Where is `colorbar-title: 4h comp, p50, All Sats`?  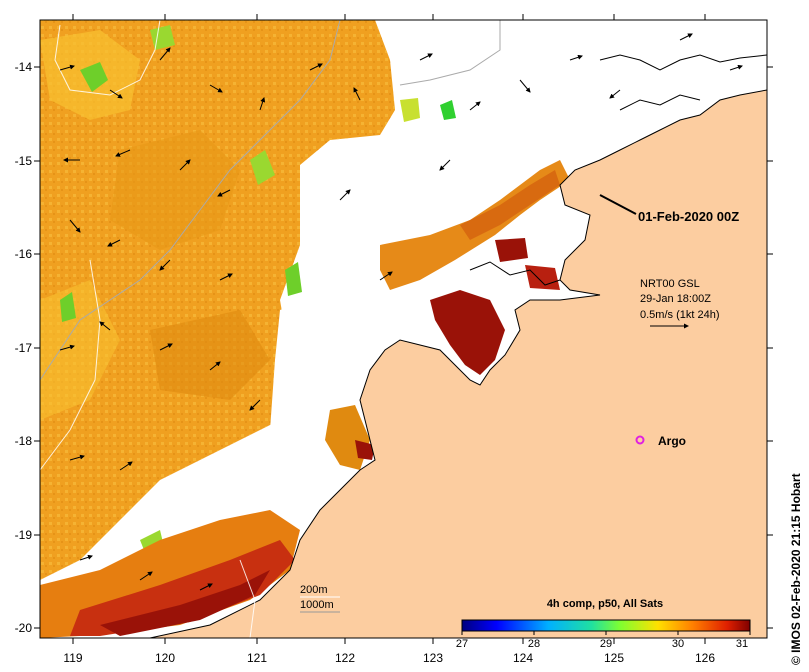
colorbar-title: 4h comp, p50, All Sats is located at coordinates (605, 604).